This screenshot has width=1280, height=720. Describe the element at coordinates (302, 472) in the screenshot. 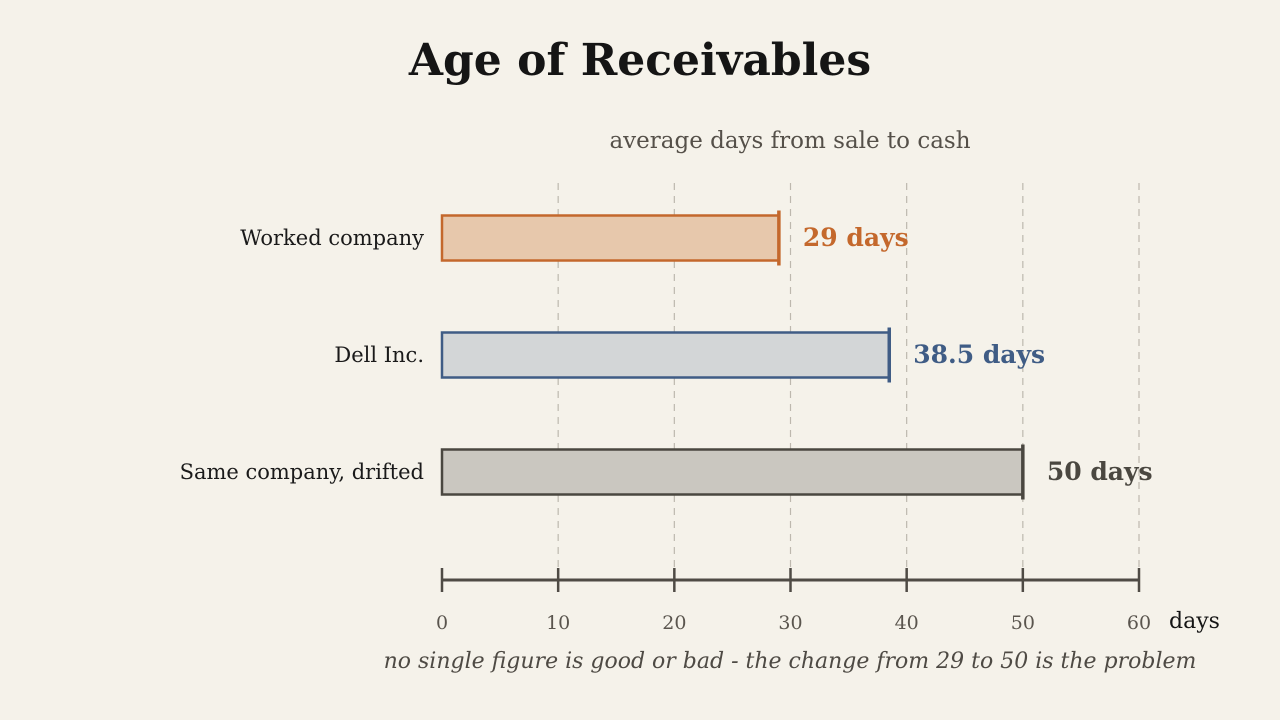

I see `category-label-2: Same company, drifted` at that location.